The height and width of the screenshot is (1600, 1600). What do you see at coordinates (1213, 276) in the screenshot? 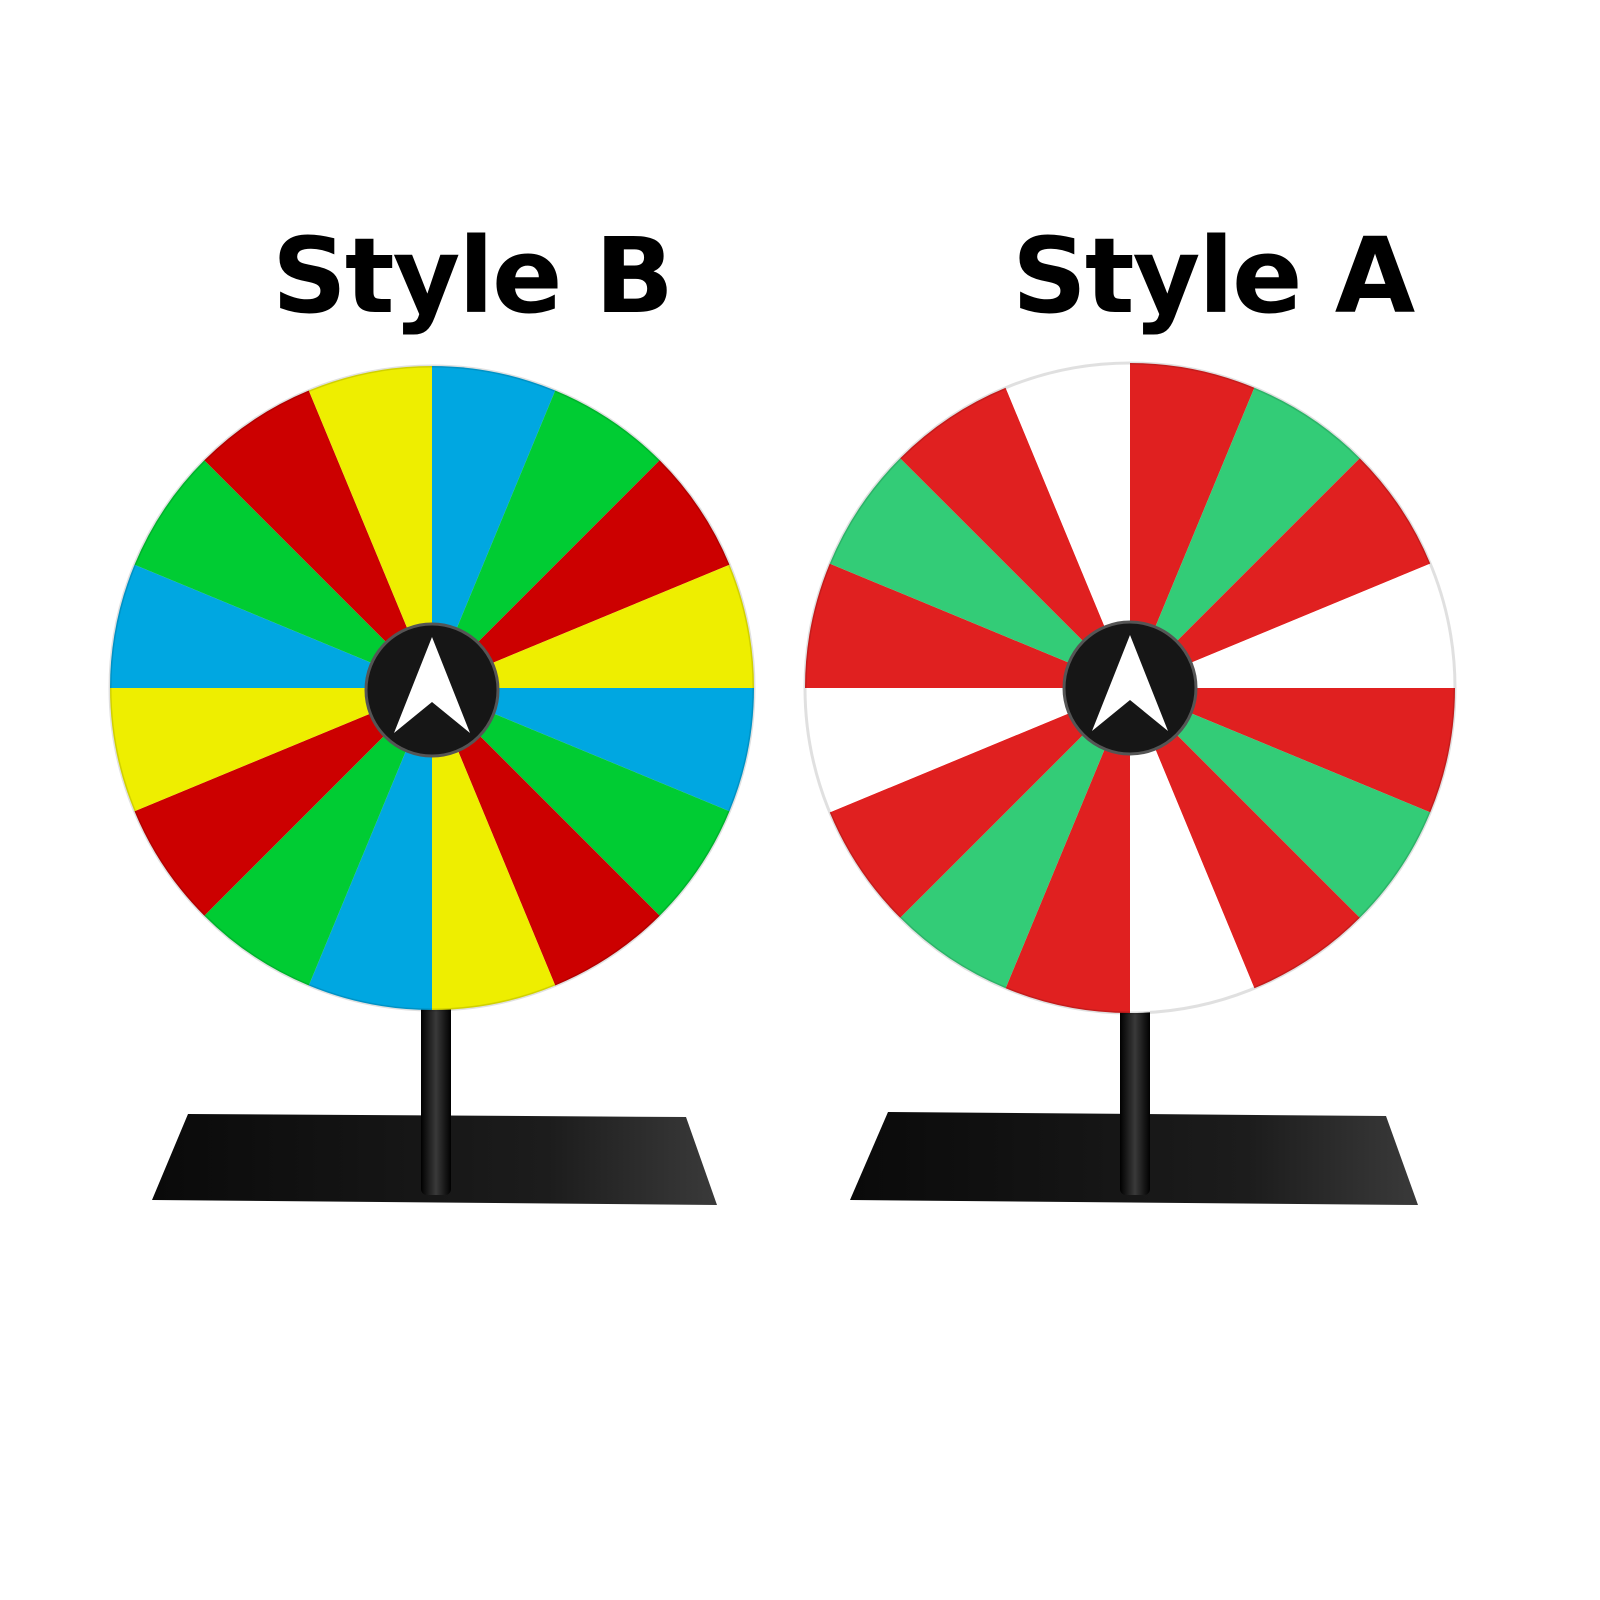
I see `style-a-label: Style A` at bounding box center [1213, 276].